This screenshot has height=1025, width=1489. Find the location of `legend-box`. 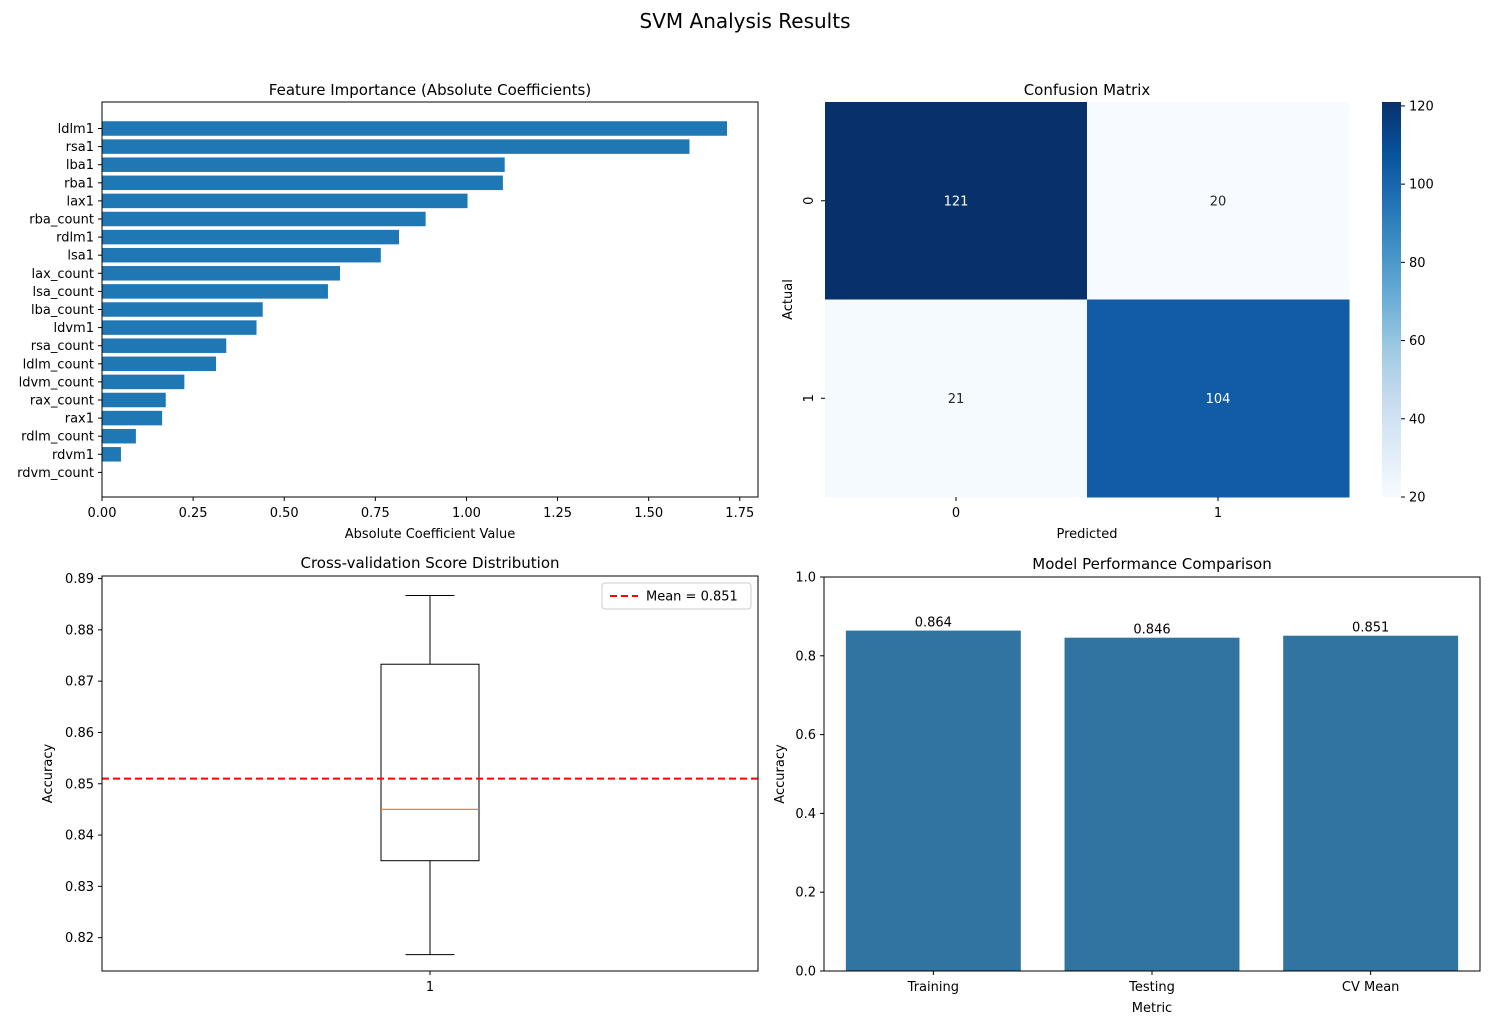

legend-box is located at coordinates (676, 596).